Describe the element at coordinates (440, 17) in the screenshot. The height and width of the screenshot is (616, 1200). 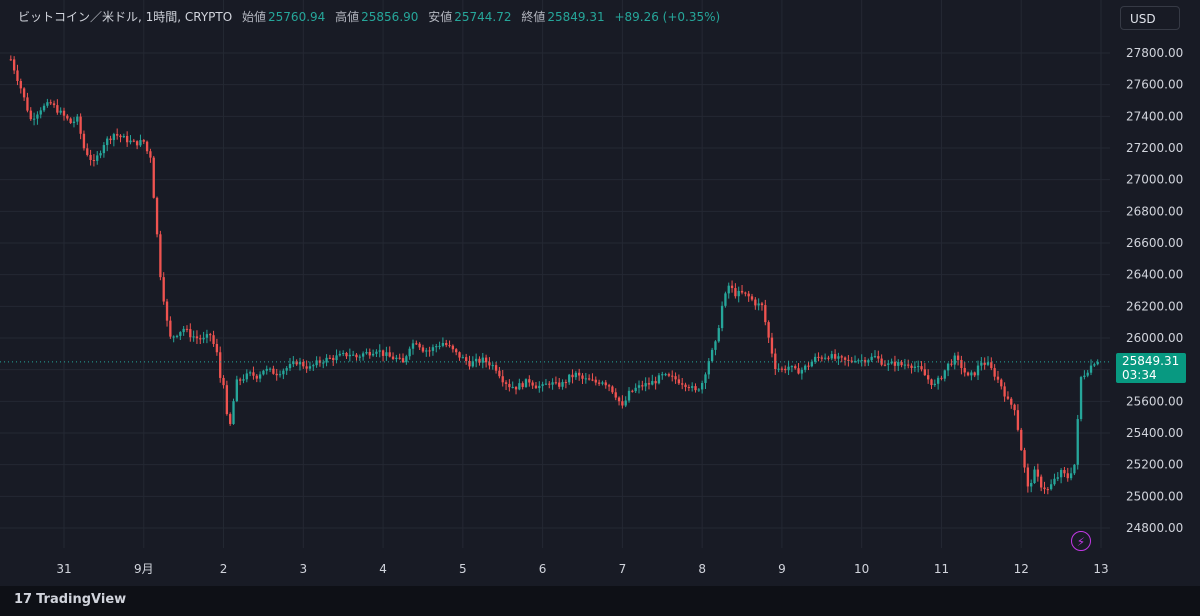
I see `low-label: 安値` at that location.